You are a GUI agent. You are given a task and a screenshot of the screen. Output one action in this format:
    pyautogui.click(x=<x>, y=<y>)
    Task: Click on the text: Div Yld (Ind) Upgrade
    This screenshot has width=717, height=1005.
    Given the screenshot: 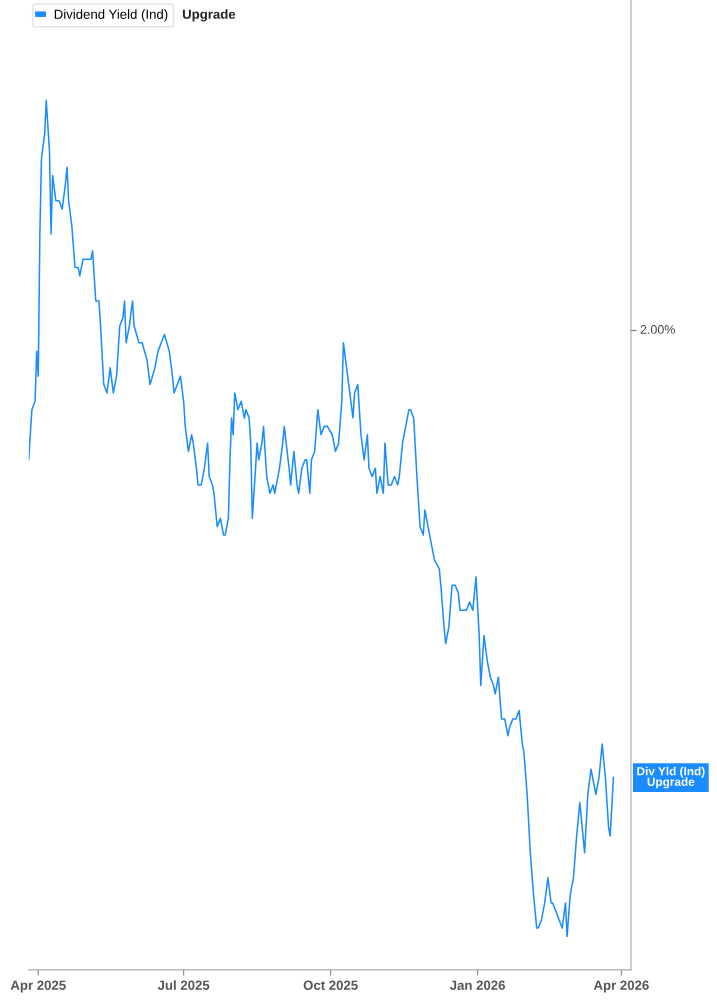 What is the action you would take?
    pyautogui.click(x=671, y=777)
    